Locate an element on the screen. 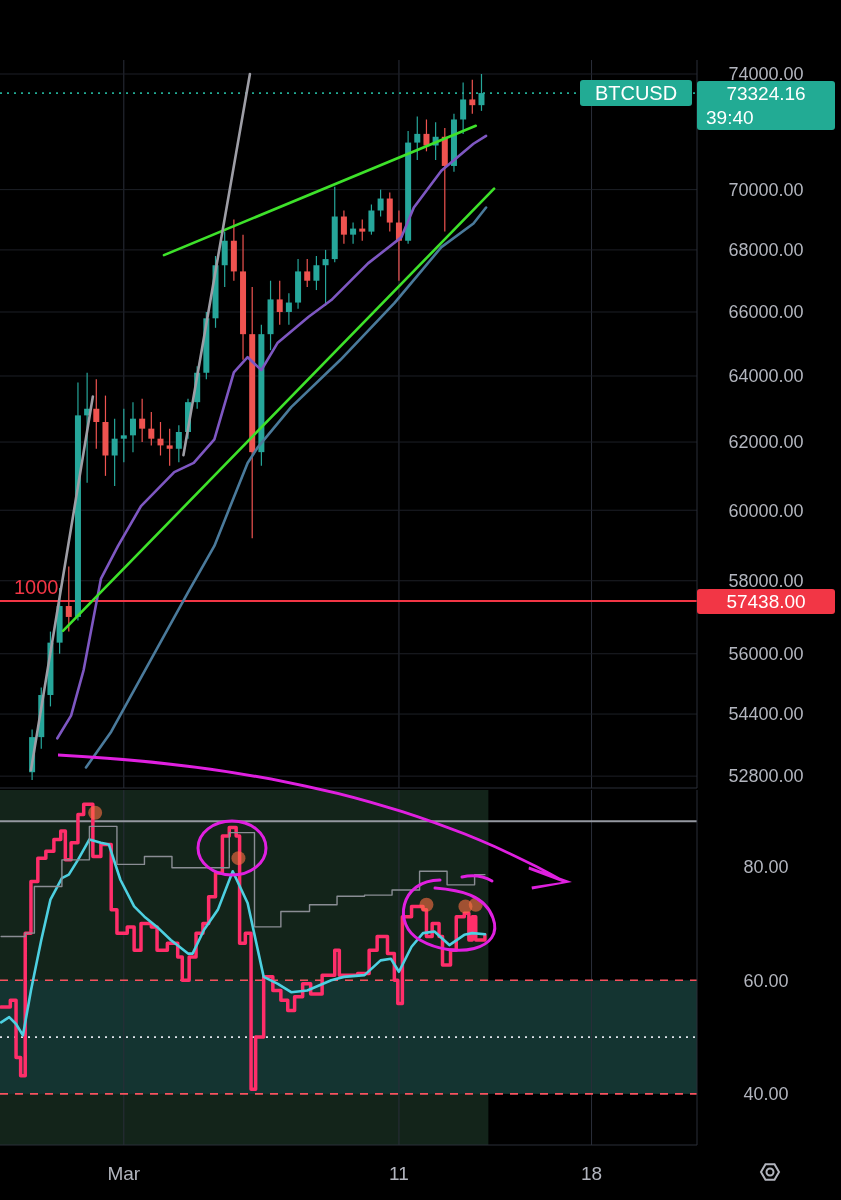  x-tick-label: 18 is located at coordinates (591, 1173).